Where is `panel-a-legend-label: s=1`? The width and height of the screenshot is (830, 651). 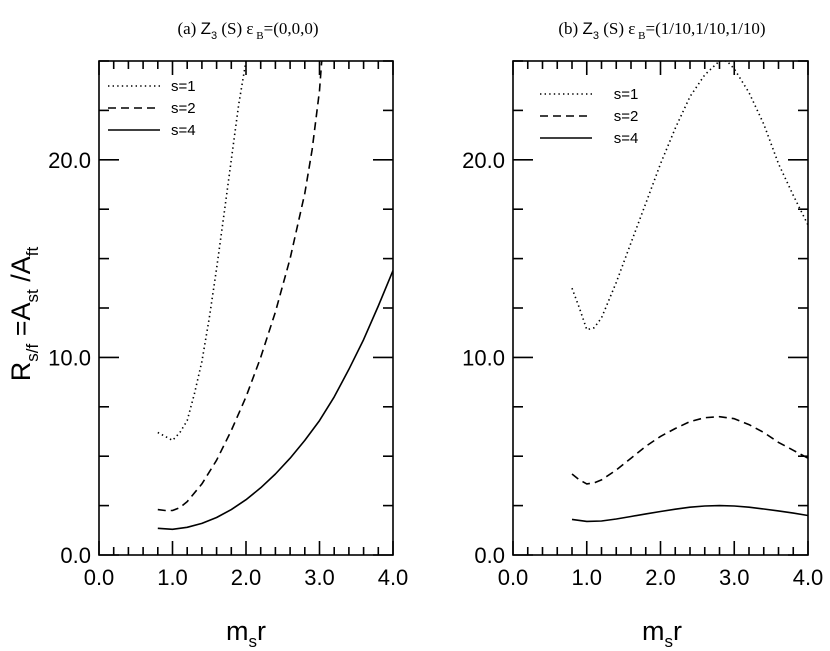 panel-a-legend-label: s=1 is located at coordinates (183, 86).